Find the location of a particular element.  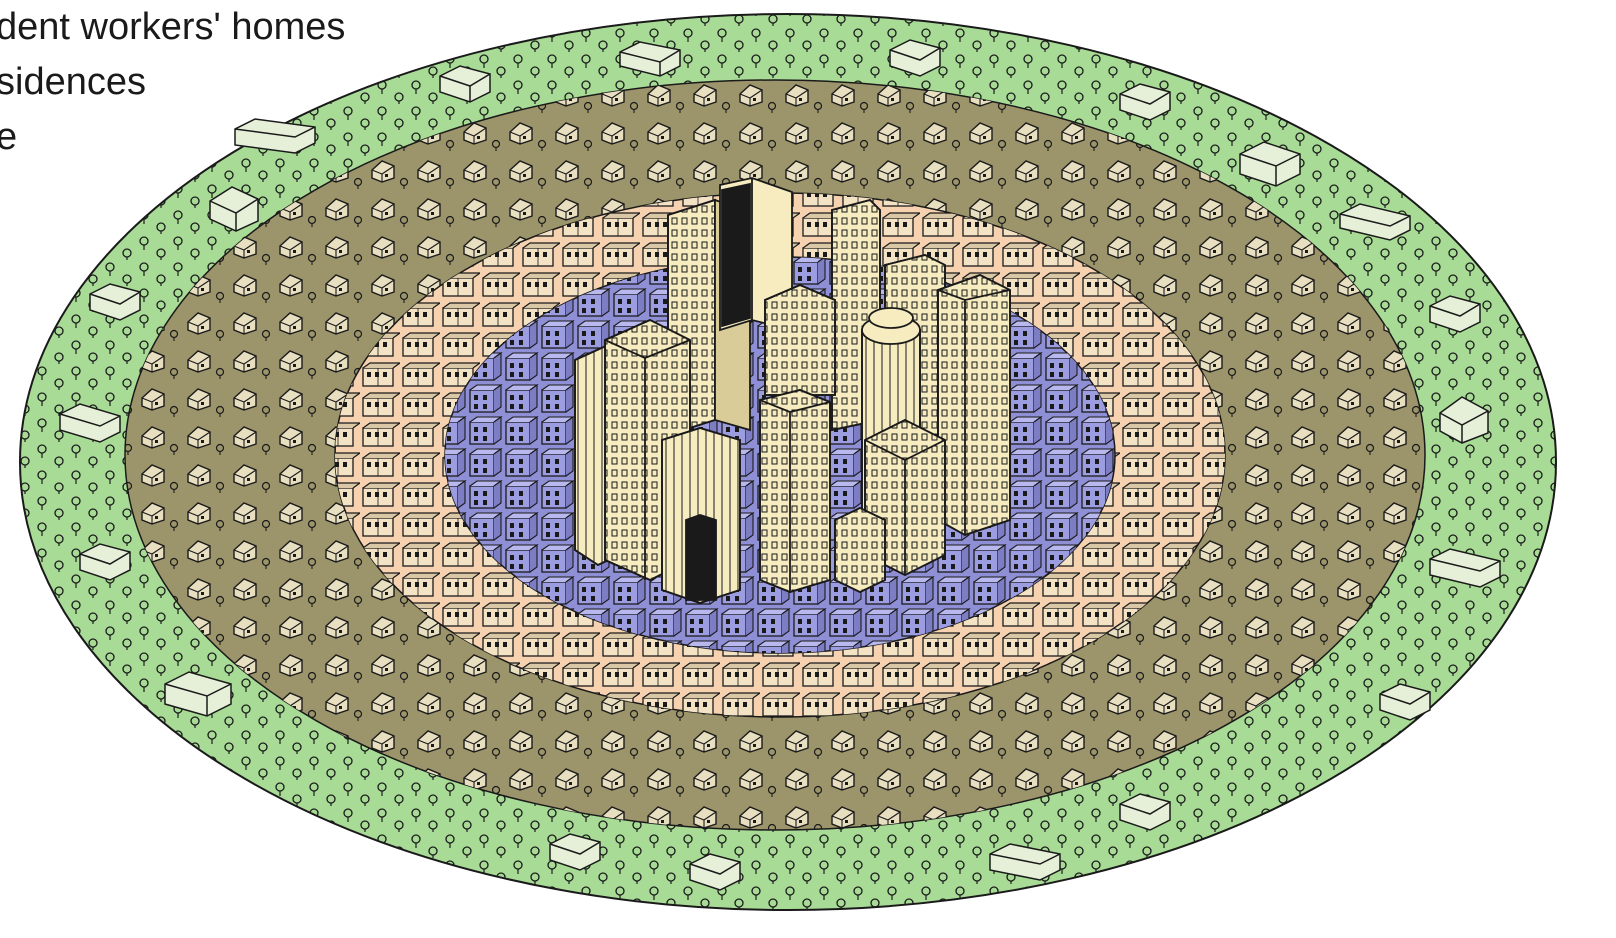

central-business-district is located at coordinates (792, 390).